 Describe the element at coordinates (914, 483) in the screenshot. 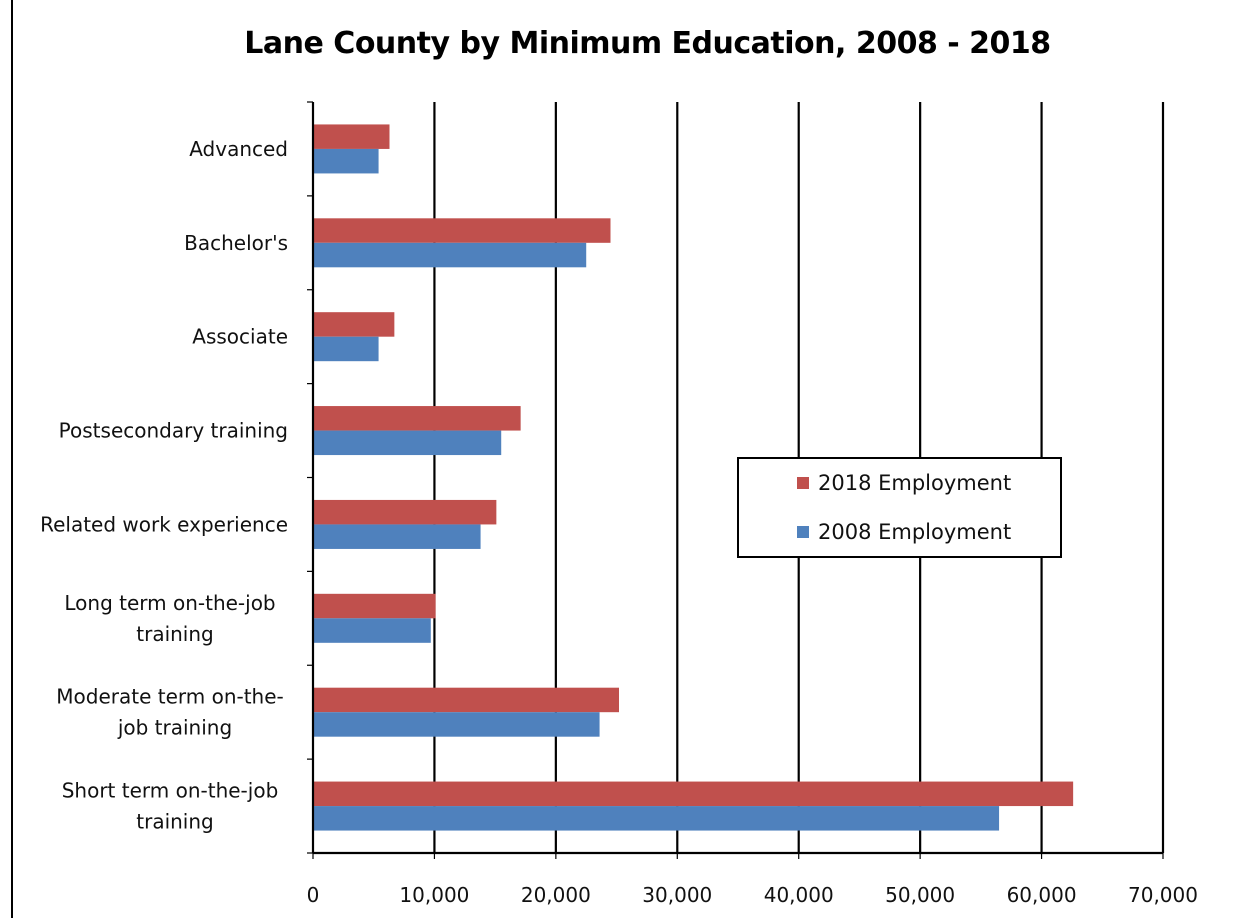

I see `legend-label-2018: 2018 Employment` at that location.